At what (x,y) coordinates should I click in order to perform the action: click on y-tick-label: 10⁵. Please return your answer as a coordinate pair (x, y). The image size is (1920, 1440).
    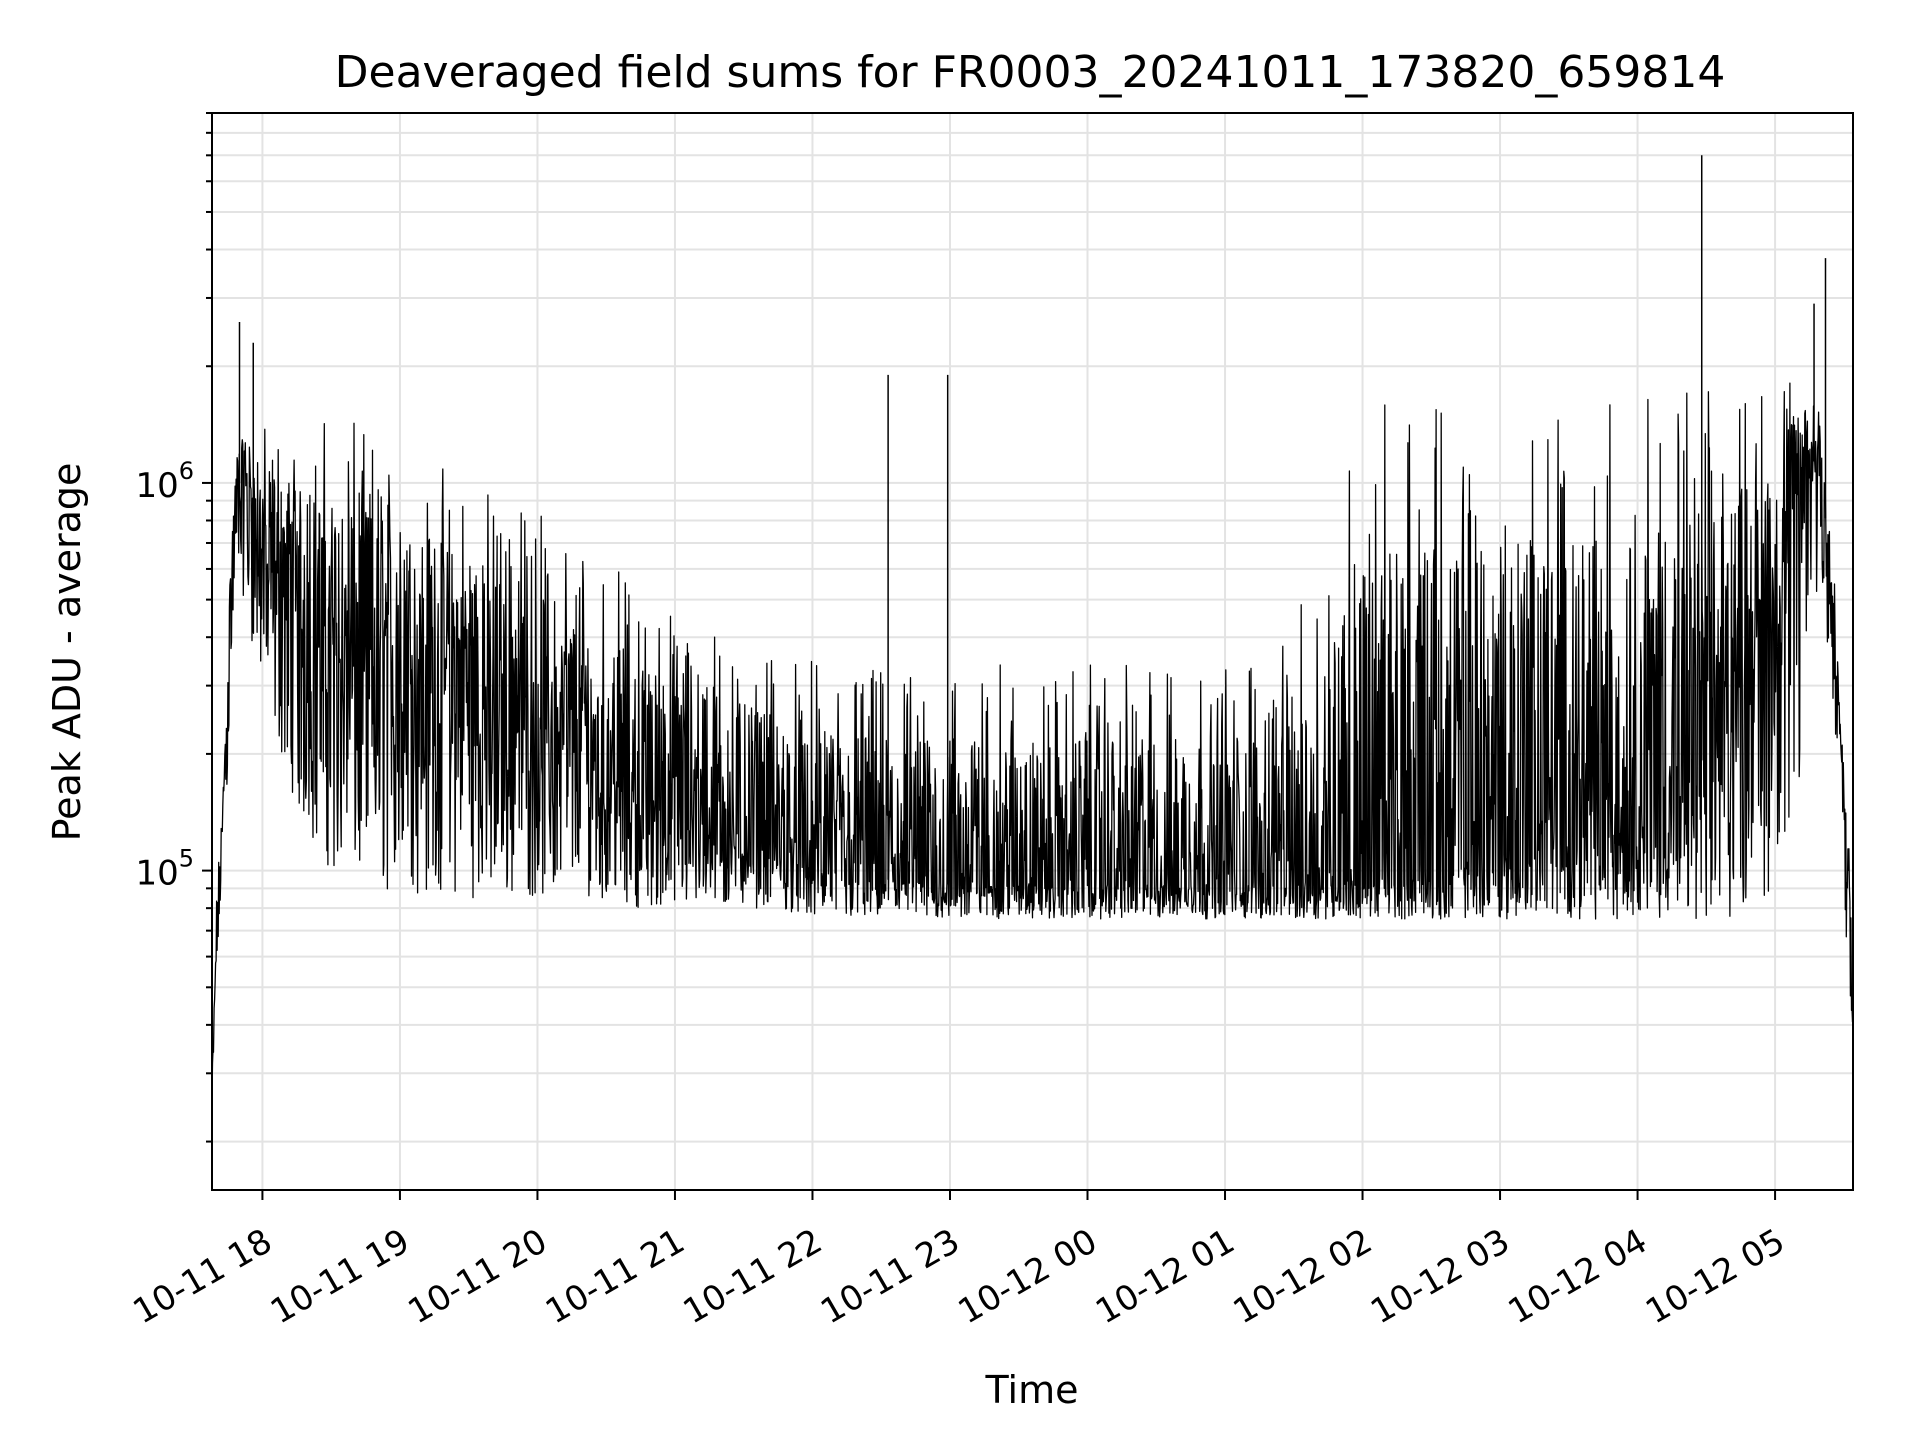
    Looking at the image, I should click on (164, 869).